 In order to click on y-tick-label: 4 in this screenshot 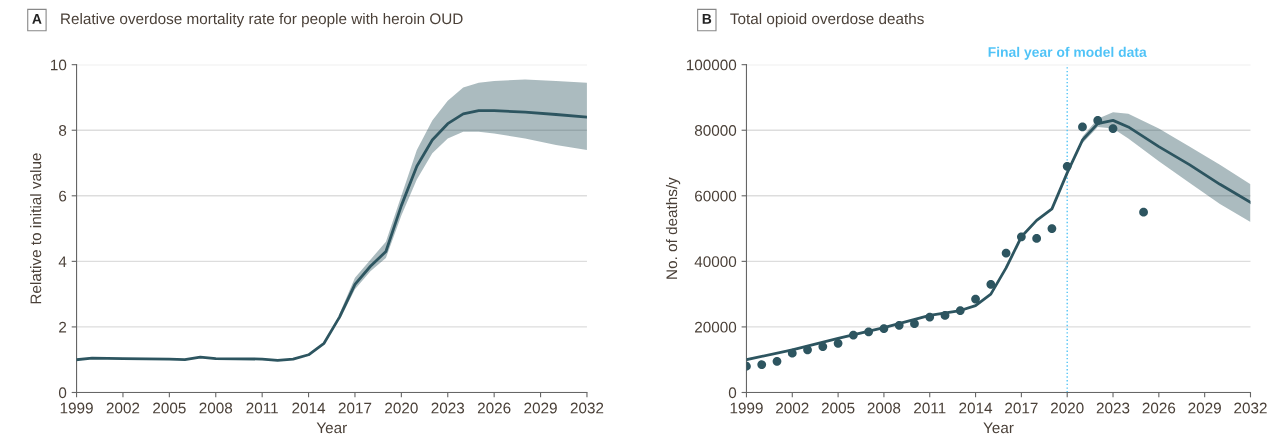, I will do `click(62, 261)`.